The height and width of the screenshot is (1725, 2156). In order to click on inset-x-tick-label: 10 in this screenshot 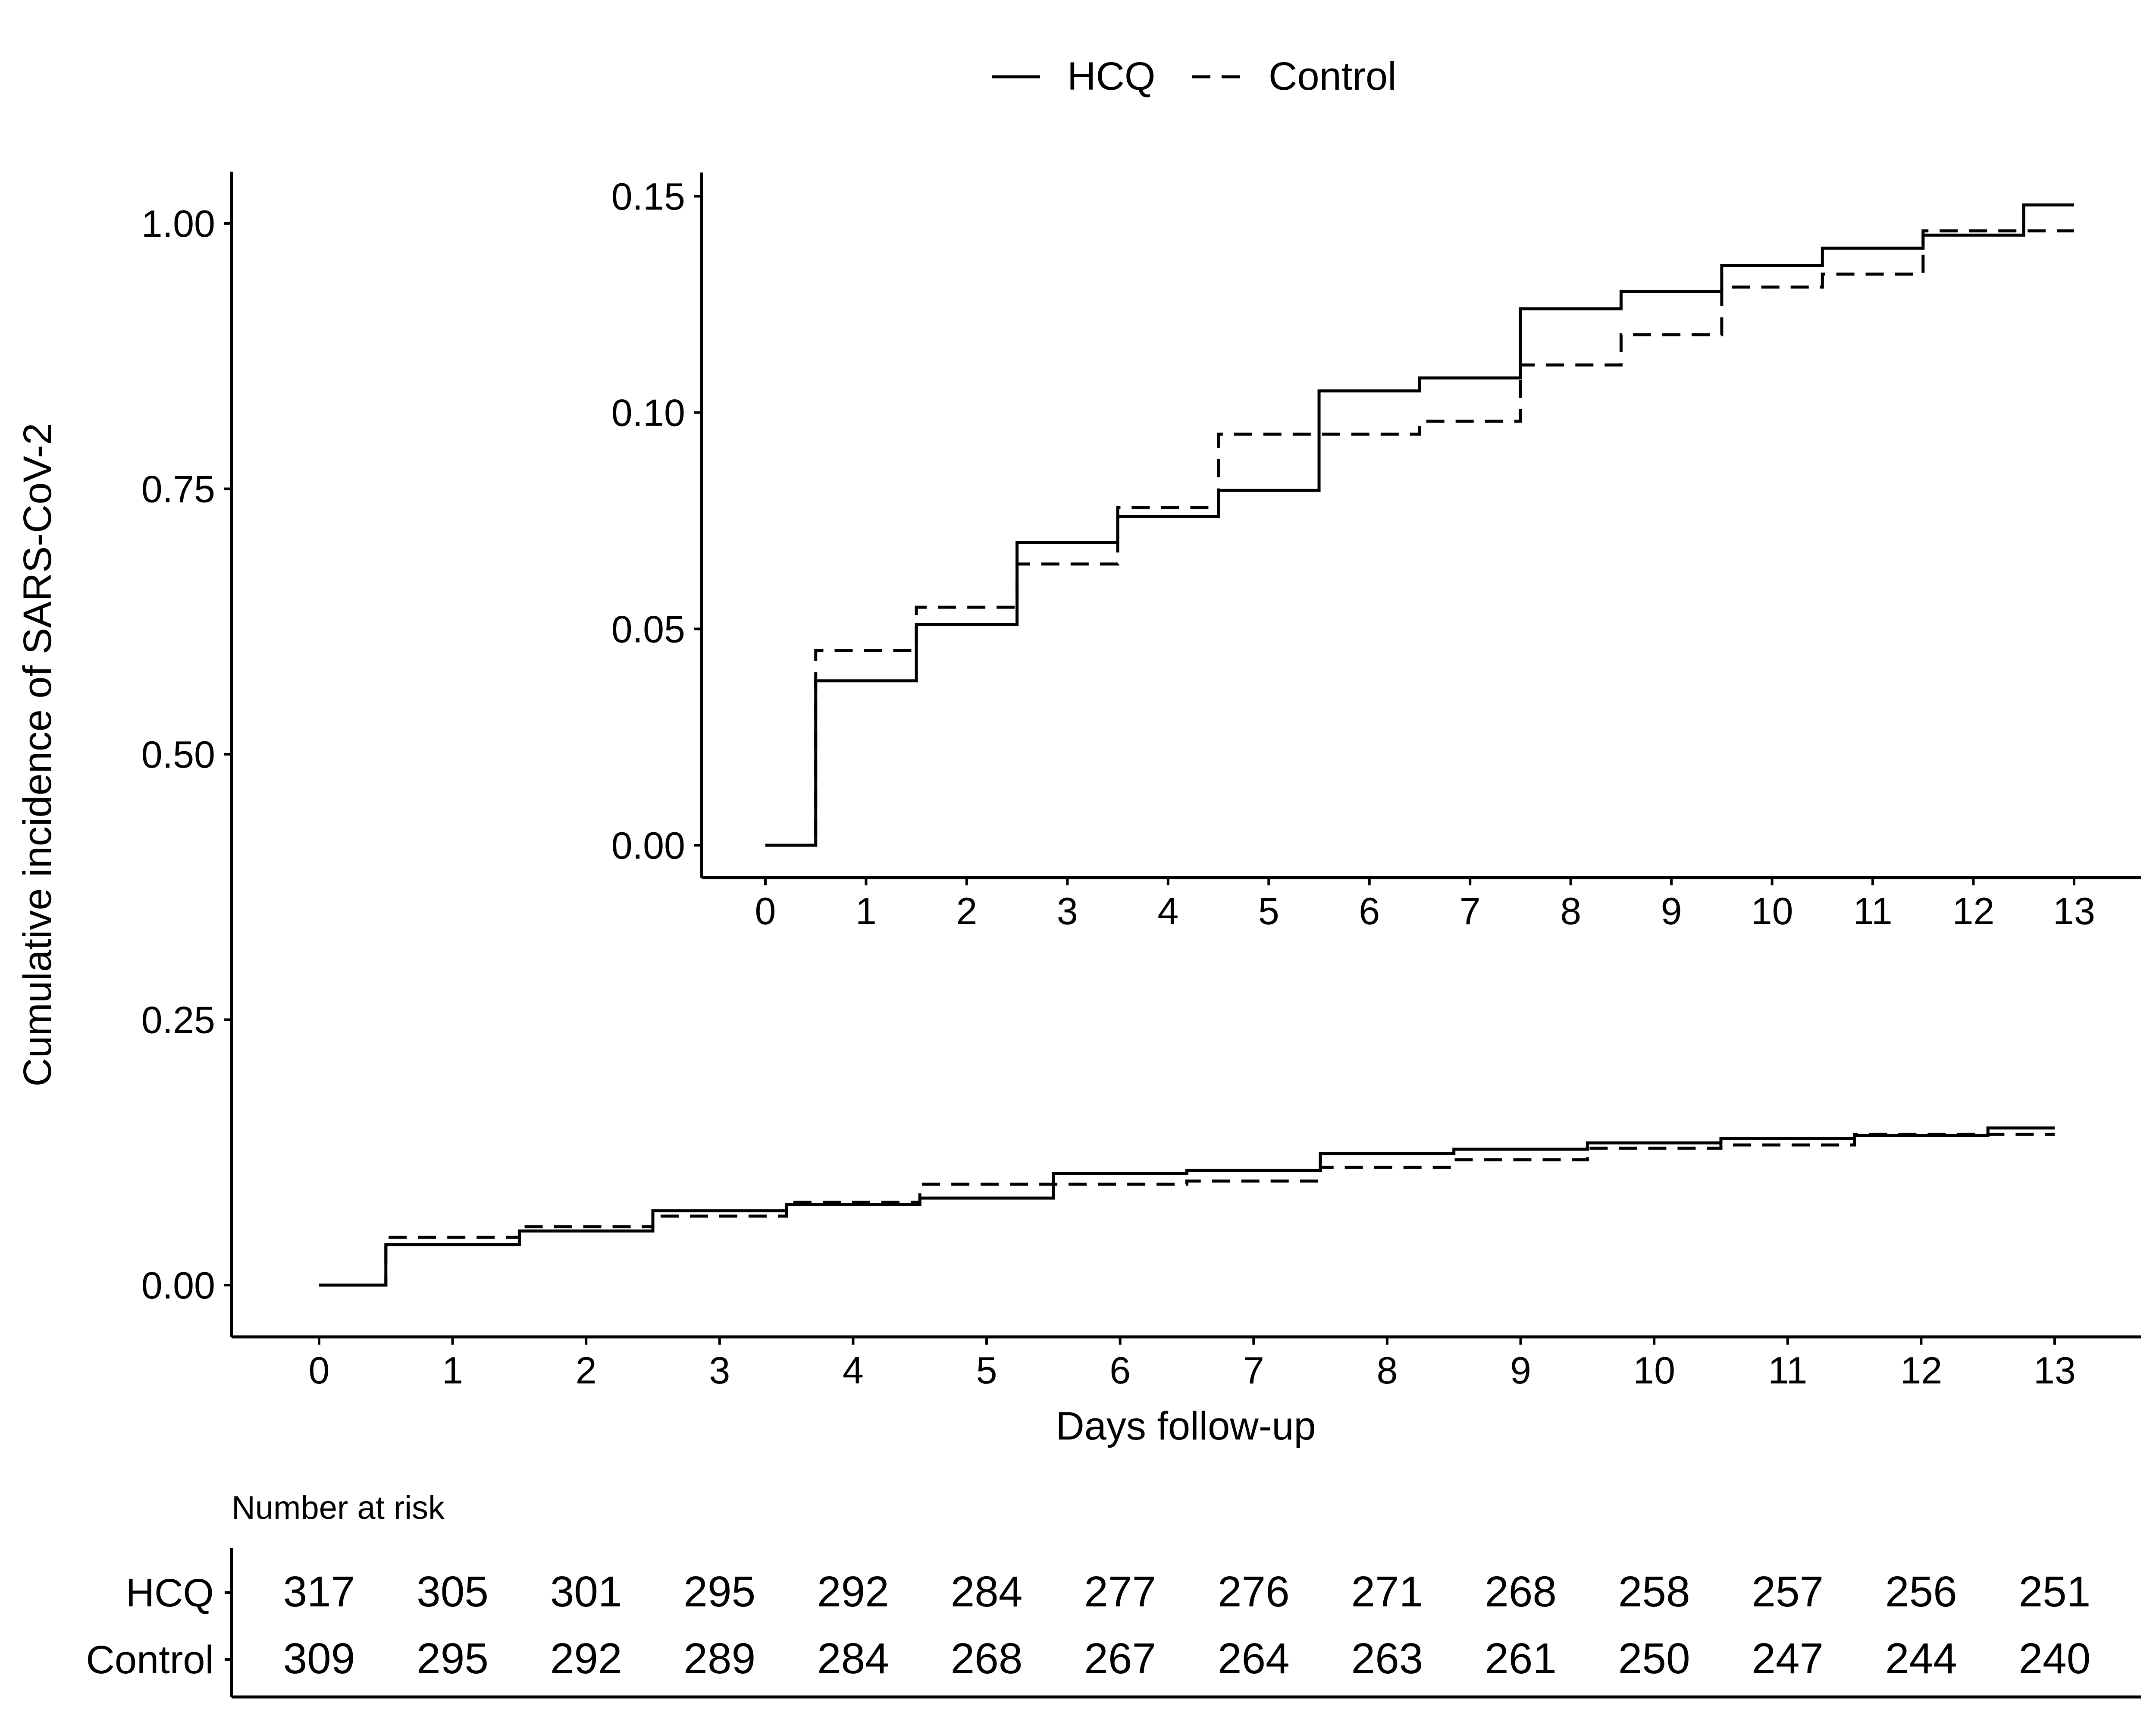, I will do `click(1772, 911)`.